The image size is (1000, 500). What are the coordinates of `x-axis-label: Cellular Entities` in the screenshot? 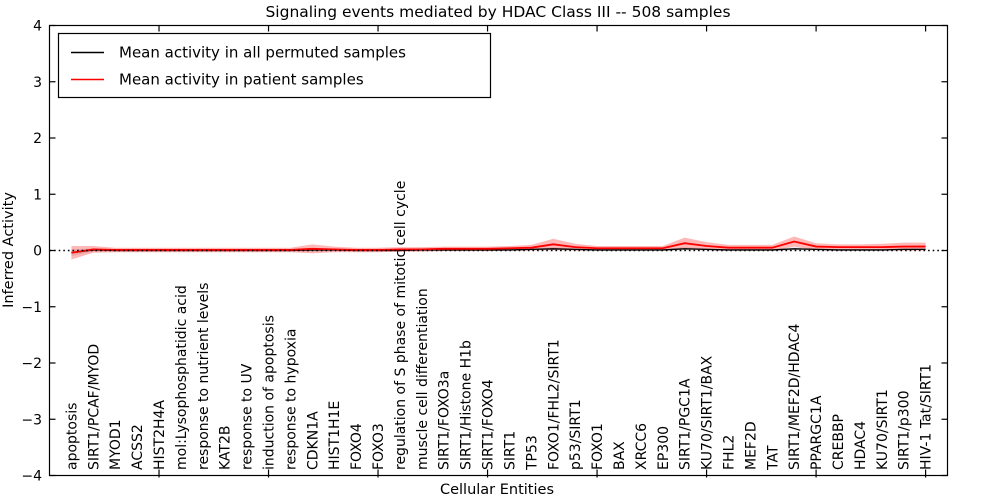 It's located at (497, 490).